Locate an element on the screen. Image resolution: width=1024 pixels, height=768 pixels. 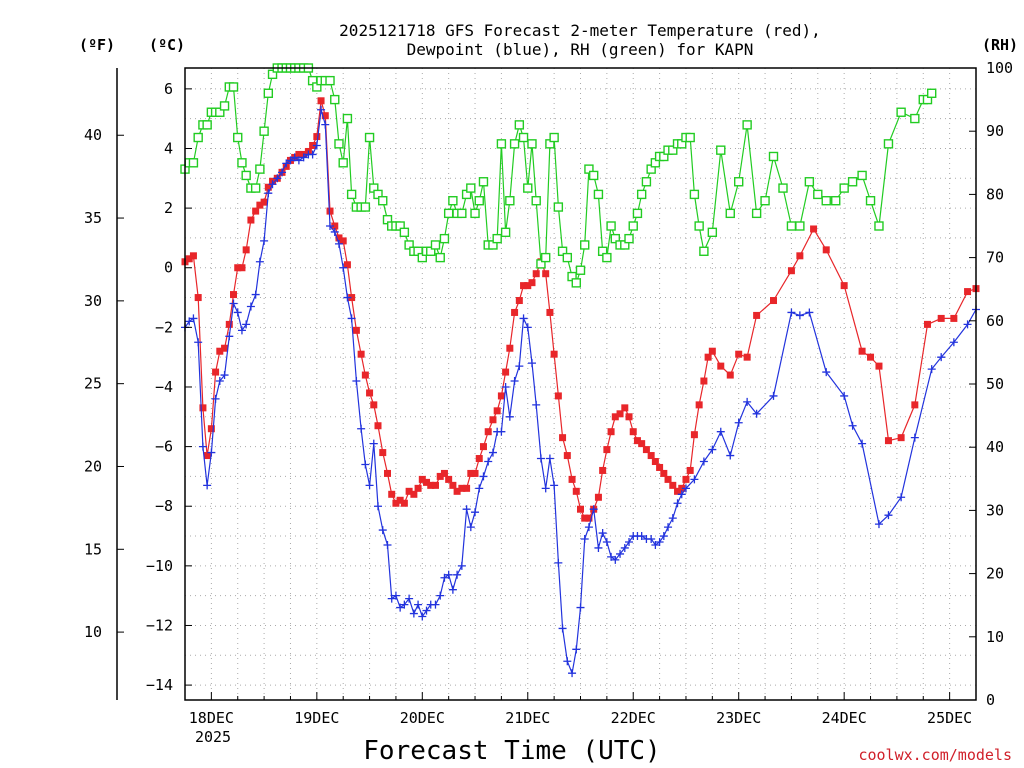
fahrenheit-tick-label: 10 is located at coordinates (93, 632).